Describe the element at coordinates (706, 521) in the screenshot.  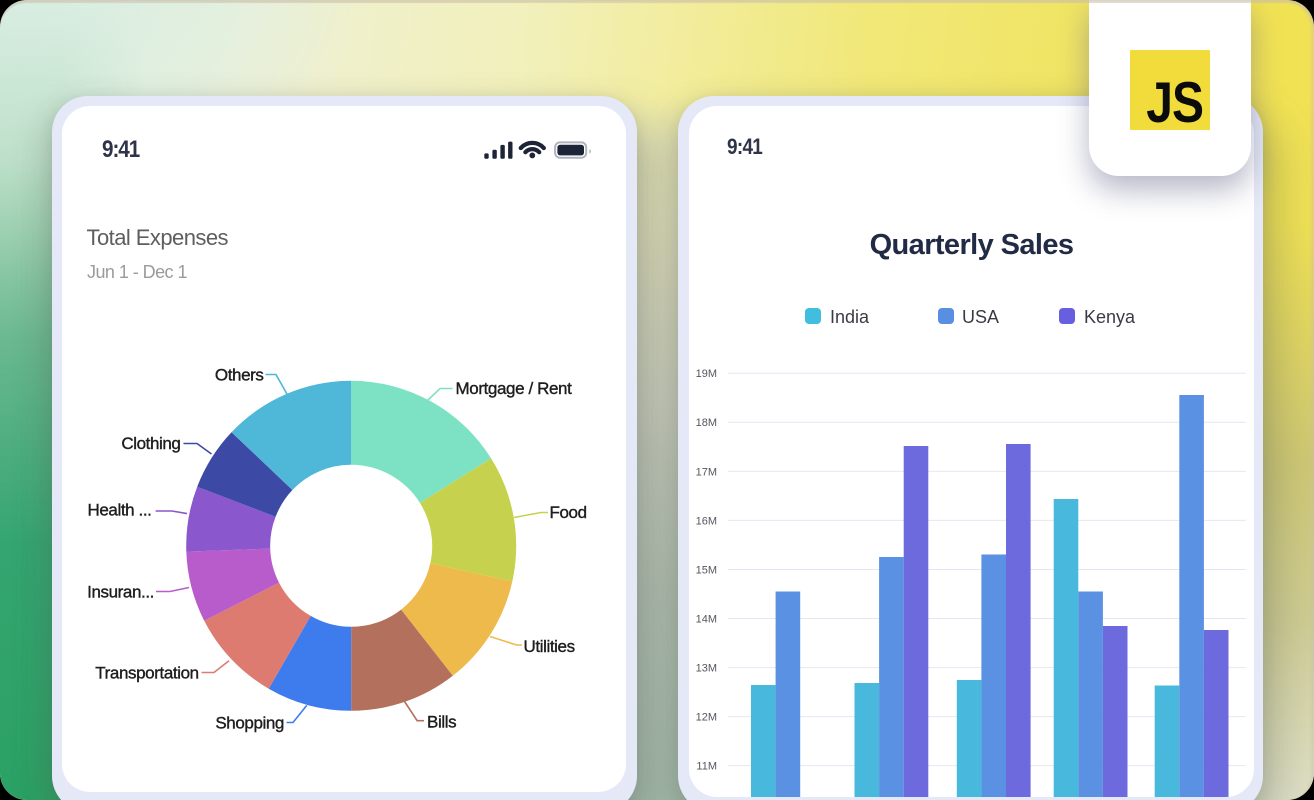
I see `svg-text: 16M` at that location.